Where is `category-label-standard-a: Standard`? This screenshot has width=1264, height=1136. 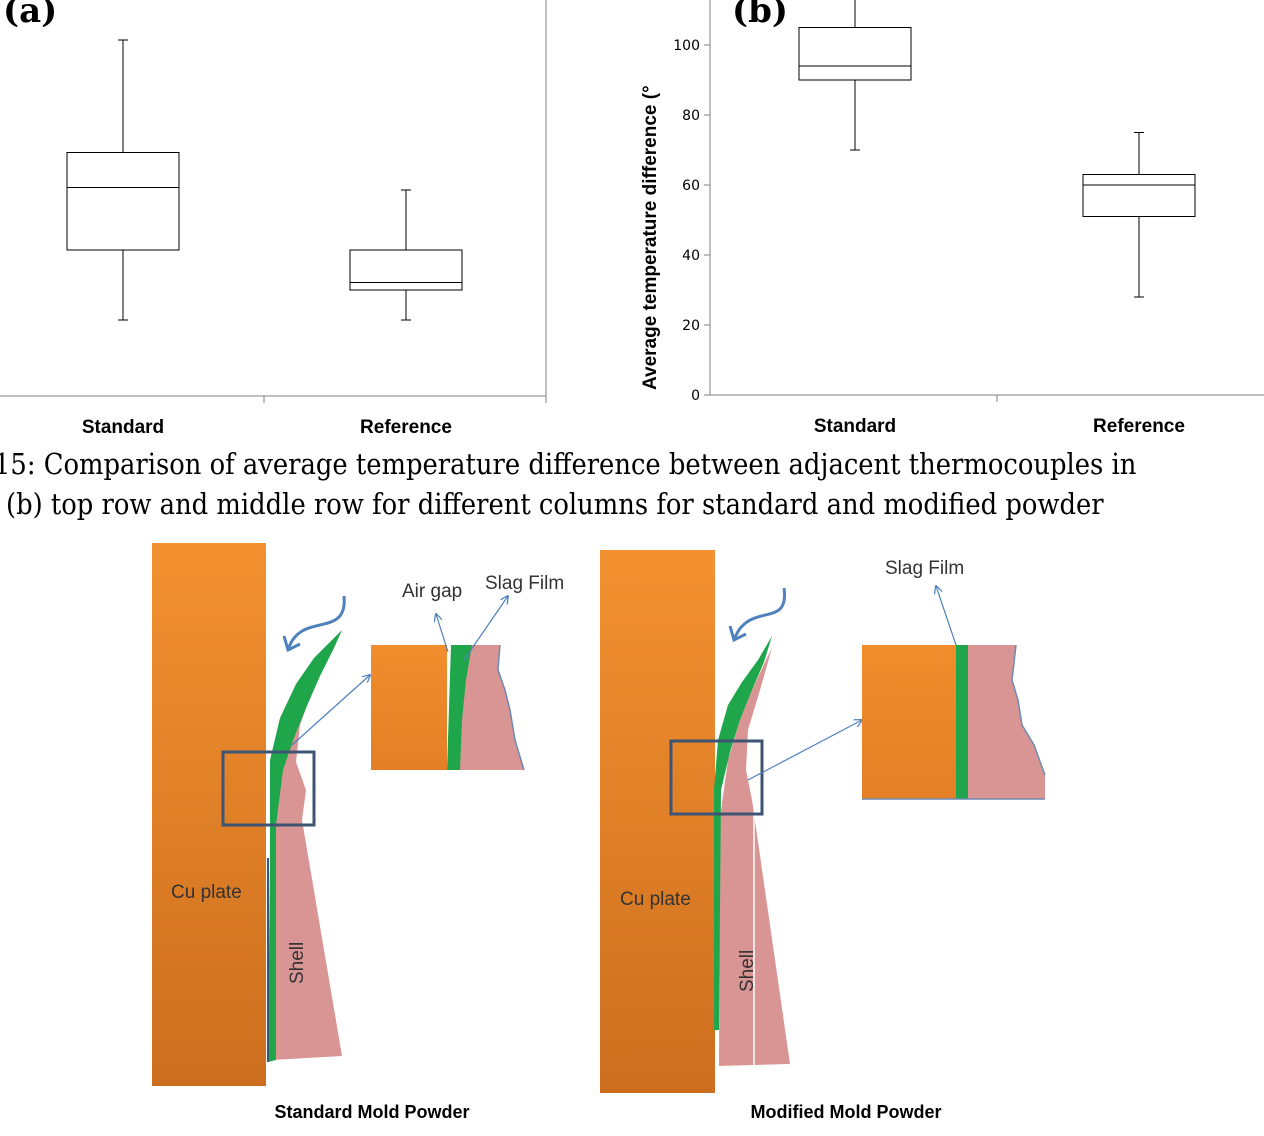
category-label-standard-a: Standard is located at coordinates (123, 427).